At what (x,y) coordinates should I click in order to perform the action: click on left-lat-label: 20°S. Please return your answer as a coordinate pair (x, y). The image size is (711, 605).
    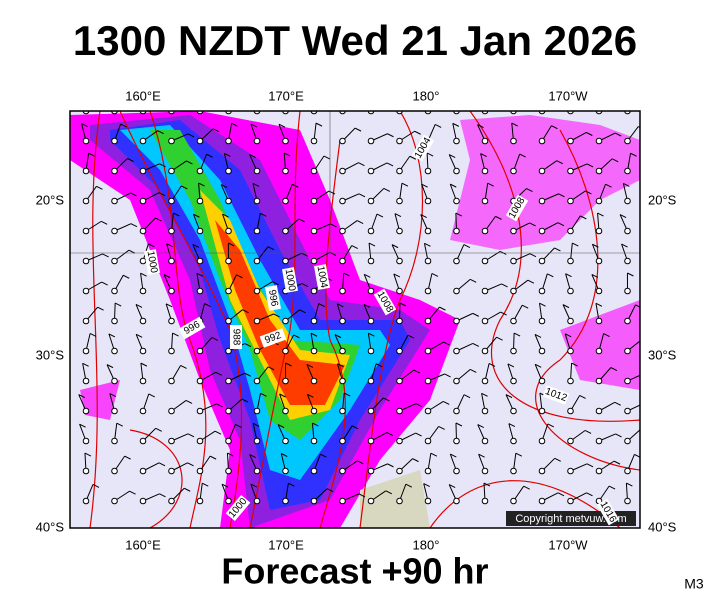
    Looking at the image, I should click on (50, 199).